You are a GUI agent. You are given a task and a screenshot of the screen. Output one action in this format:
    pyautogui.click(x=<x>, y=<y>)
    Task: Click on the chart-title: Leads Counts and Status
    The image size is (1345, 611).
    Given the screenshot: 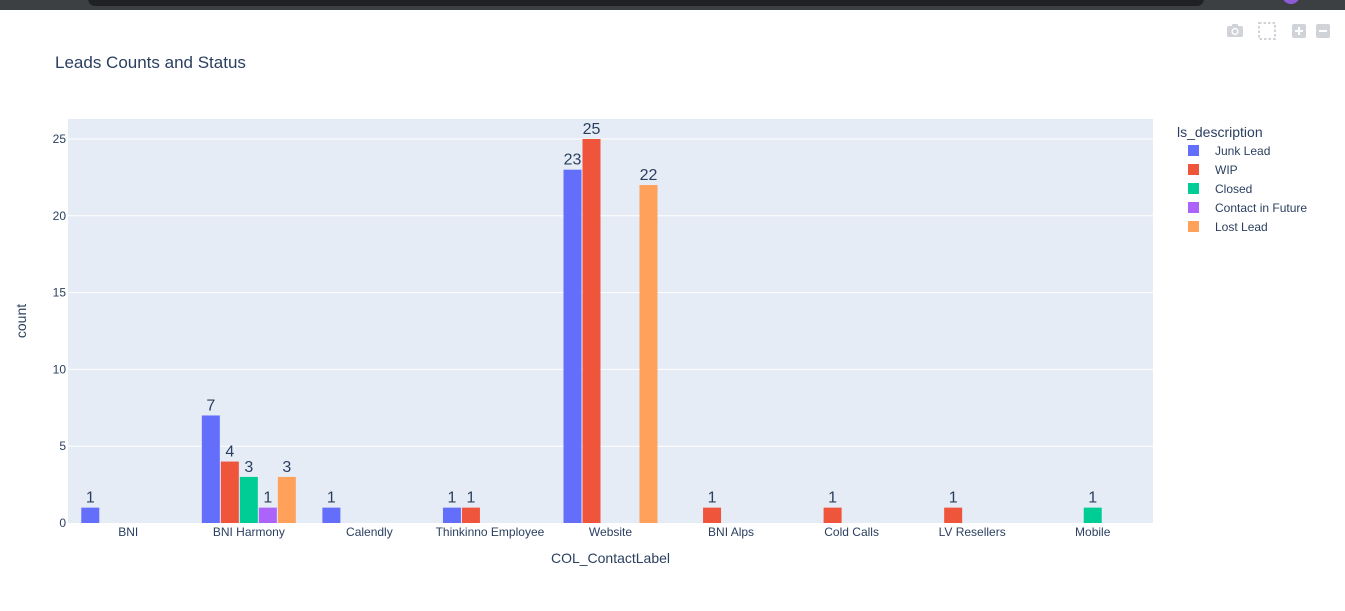 What is the action you would take?
    pyautogui.click(x=150, y=62)
    